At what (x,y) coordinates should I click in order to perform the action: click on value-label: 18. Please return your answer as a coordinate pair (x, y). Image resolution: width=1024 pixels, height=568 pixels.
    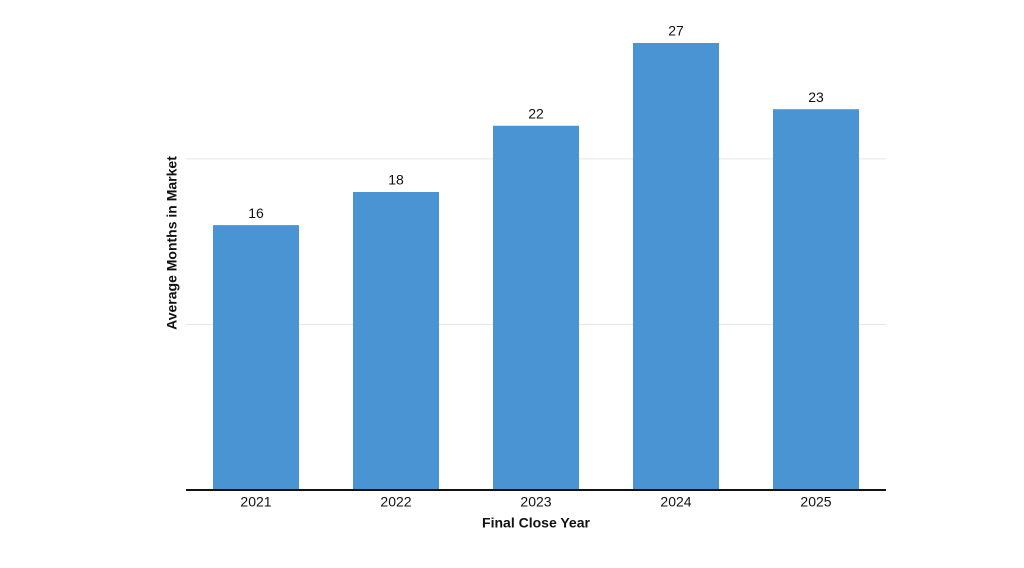
    Looking at the image, I should click on (396, 180).